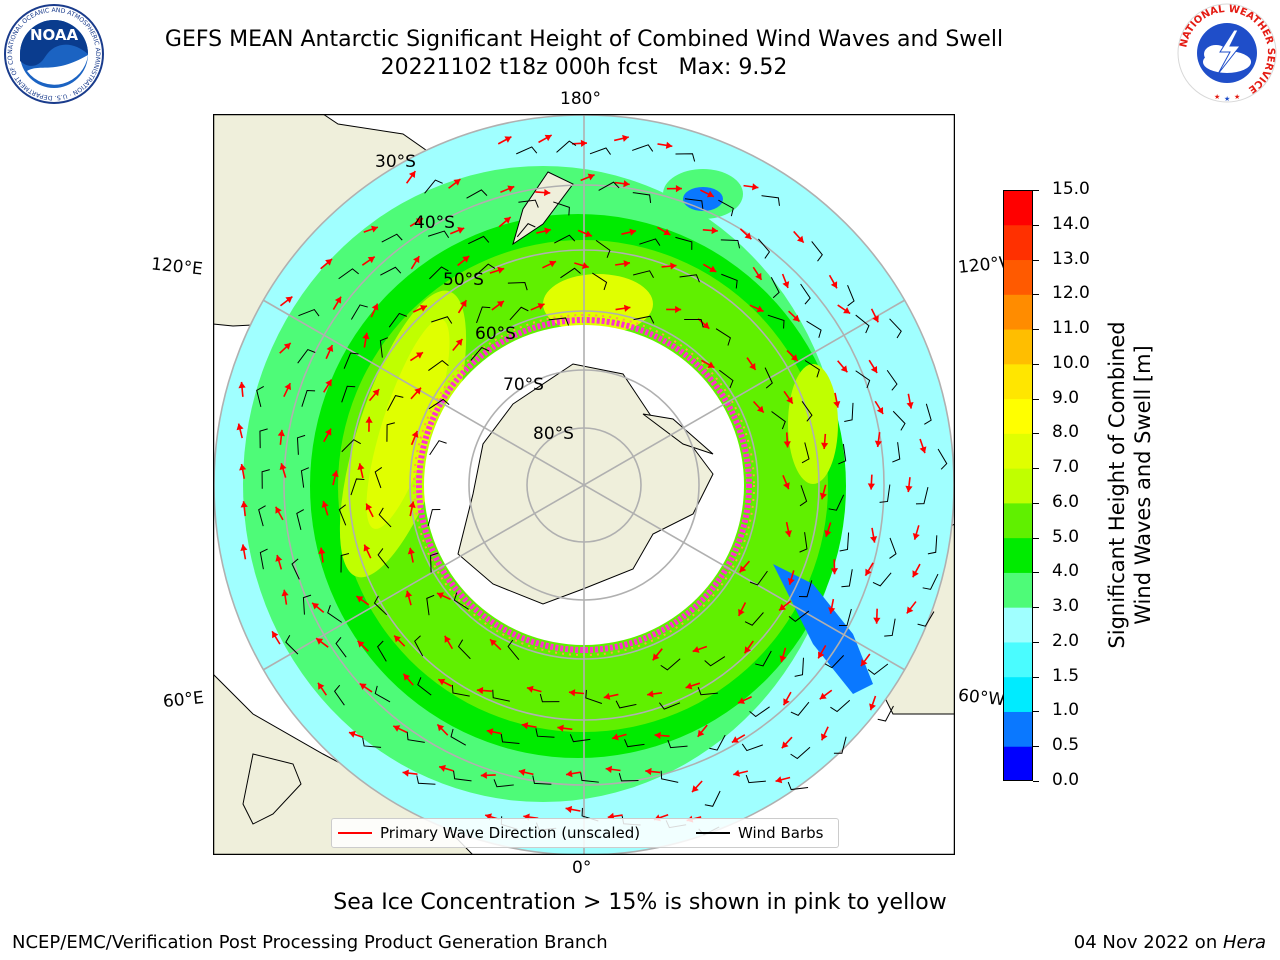 The width and height of the screenshot is (1280, 960). I want to click on madagascar-land, so click(272, 789).